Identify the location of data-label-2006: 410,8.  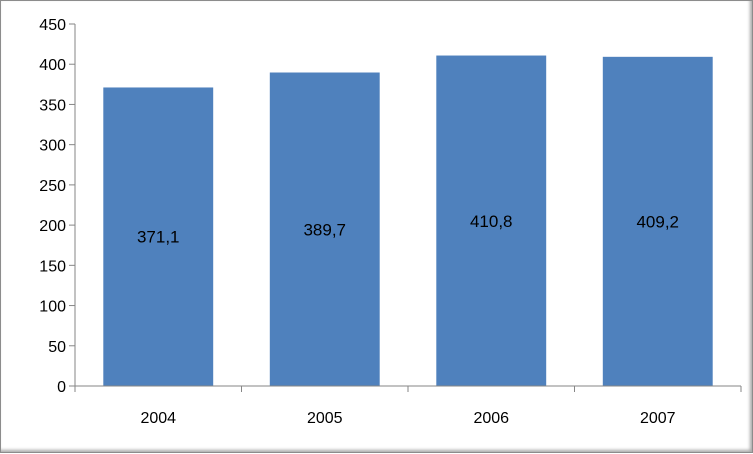
(491, 221).